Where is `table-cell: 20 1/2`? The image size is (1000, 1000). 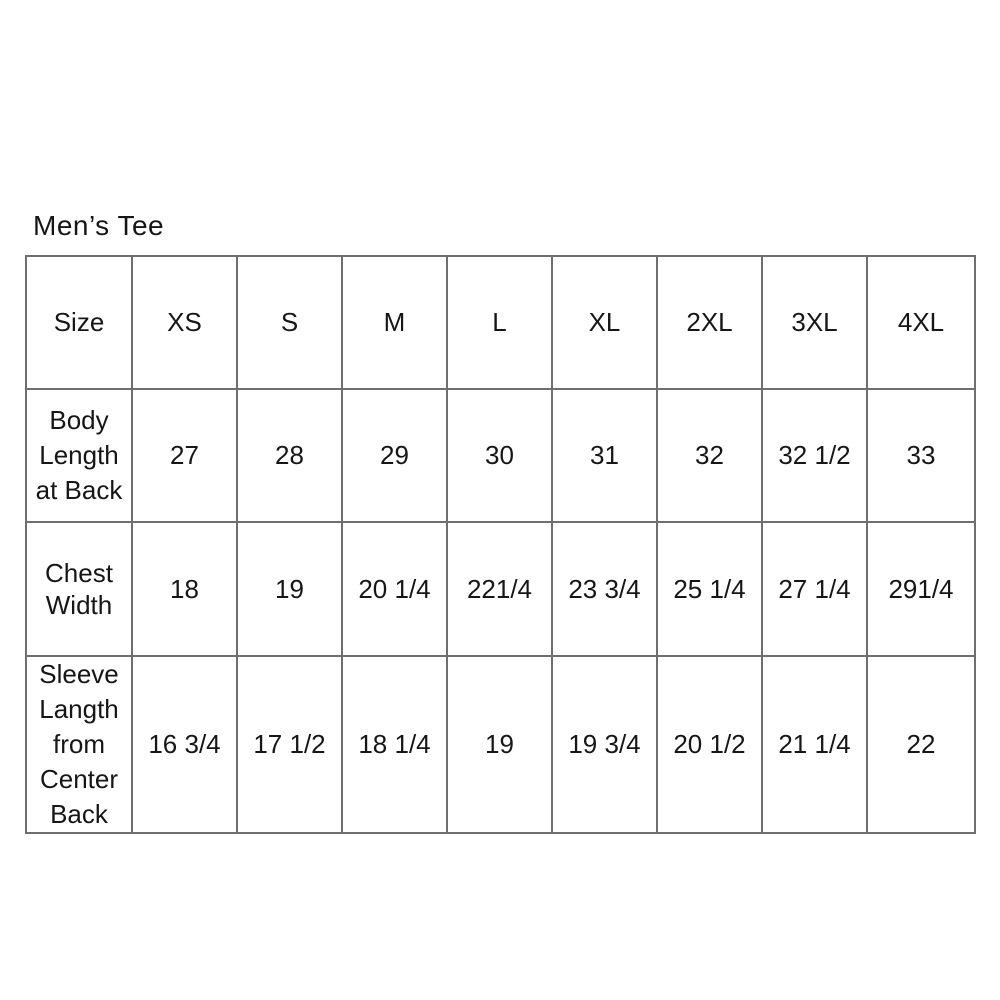
table-cell: 20 1/2 is located at coordinates (709, 744).